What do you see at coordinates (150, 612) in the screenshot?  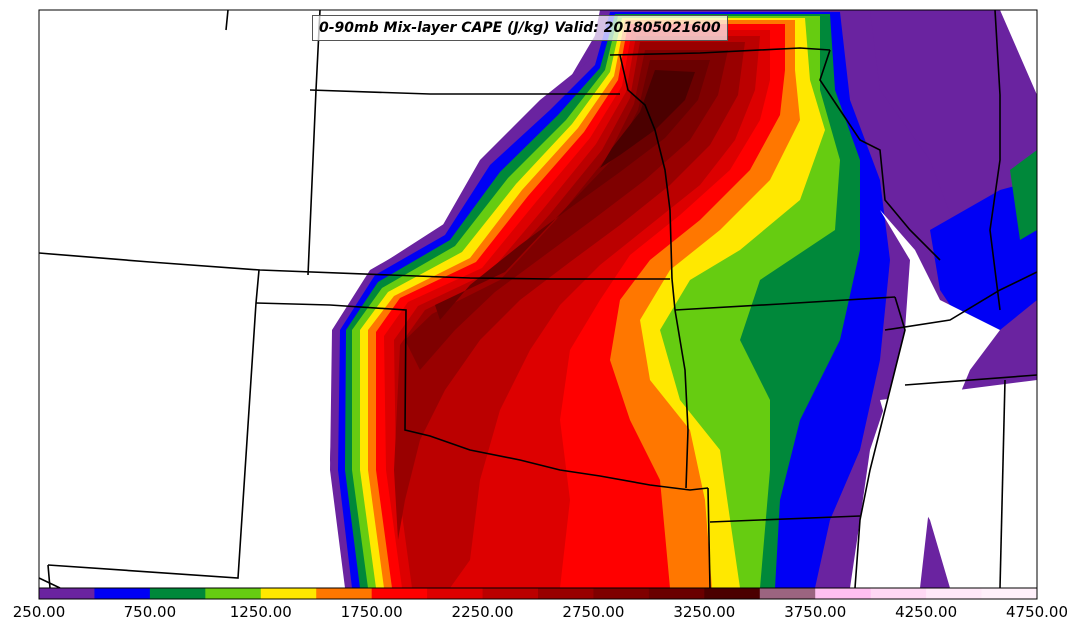 I see `colorbar-tick-label: 750.00` at bounding box center [150, 612].